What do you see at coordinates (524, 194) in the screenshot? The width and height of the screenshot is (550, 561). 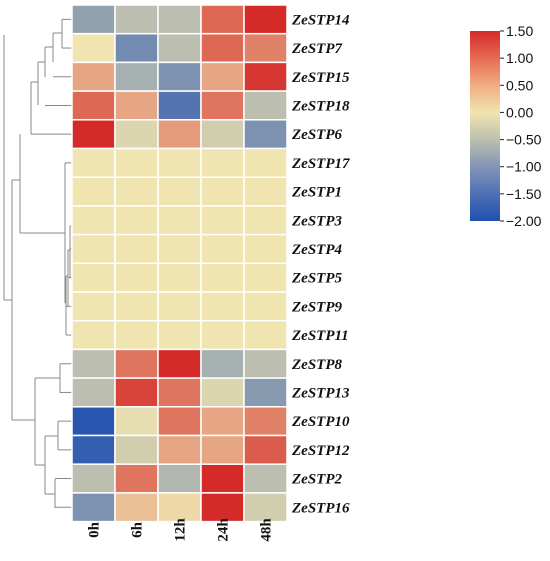 I see `colorbar-tick-label: −1.50` at bounding box center [524, 194].